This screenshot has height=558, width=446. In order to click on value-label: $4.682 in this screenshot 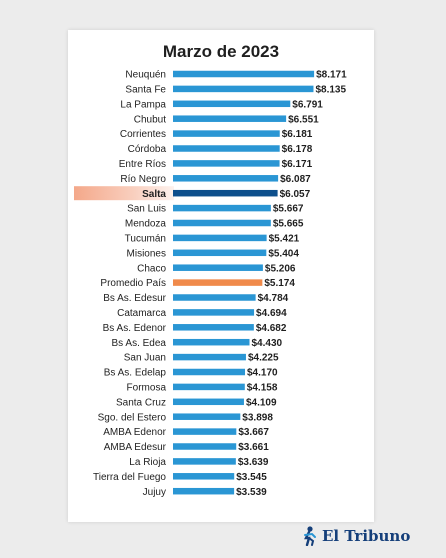, I will do `click(271, 328)`.